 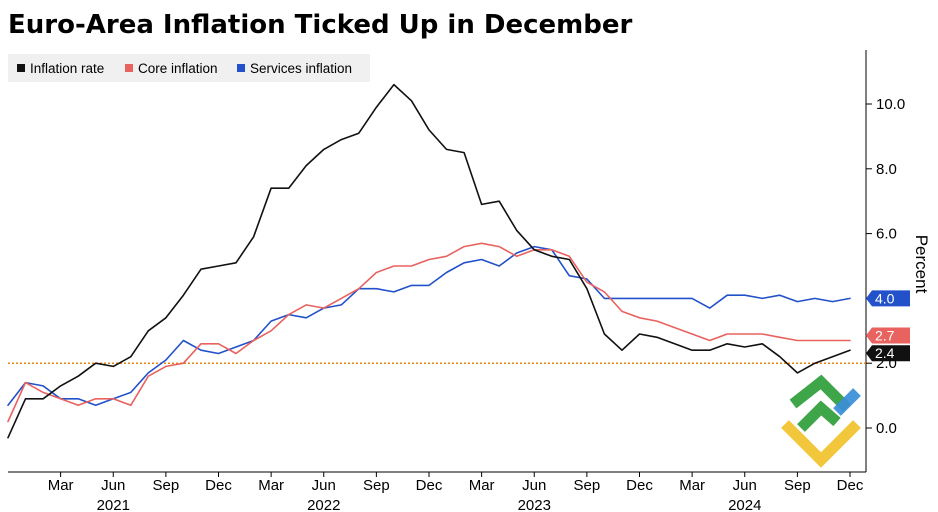 What do you see at coordinates (21, 68) in the screenshot?
I see `legend-swatch-inflation-rate` at bounding box center [21, 68].